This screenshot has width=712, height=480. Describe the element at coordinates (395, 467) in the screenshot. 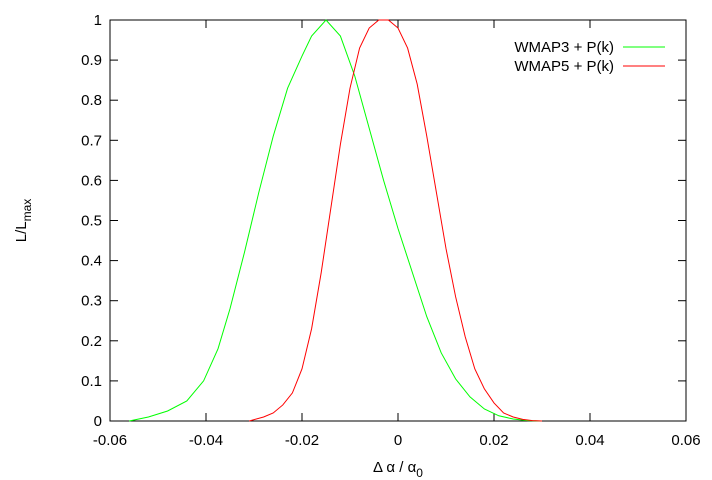

I see `x-axis-label-base: Δ α / α` at that location.